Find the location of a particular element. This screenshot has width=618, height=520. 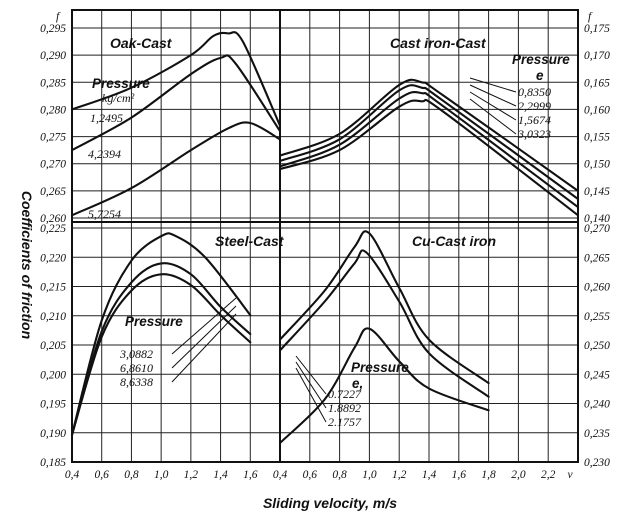

tick-label: 0,220 is located at coordinates (53, 258).